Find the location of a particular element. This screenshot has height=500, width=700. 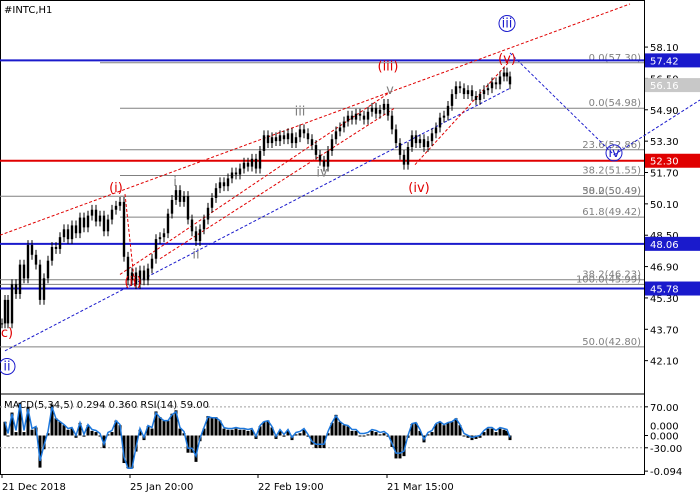

price-tag-label: 57.42 is located at coordinates (664, 61).